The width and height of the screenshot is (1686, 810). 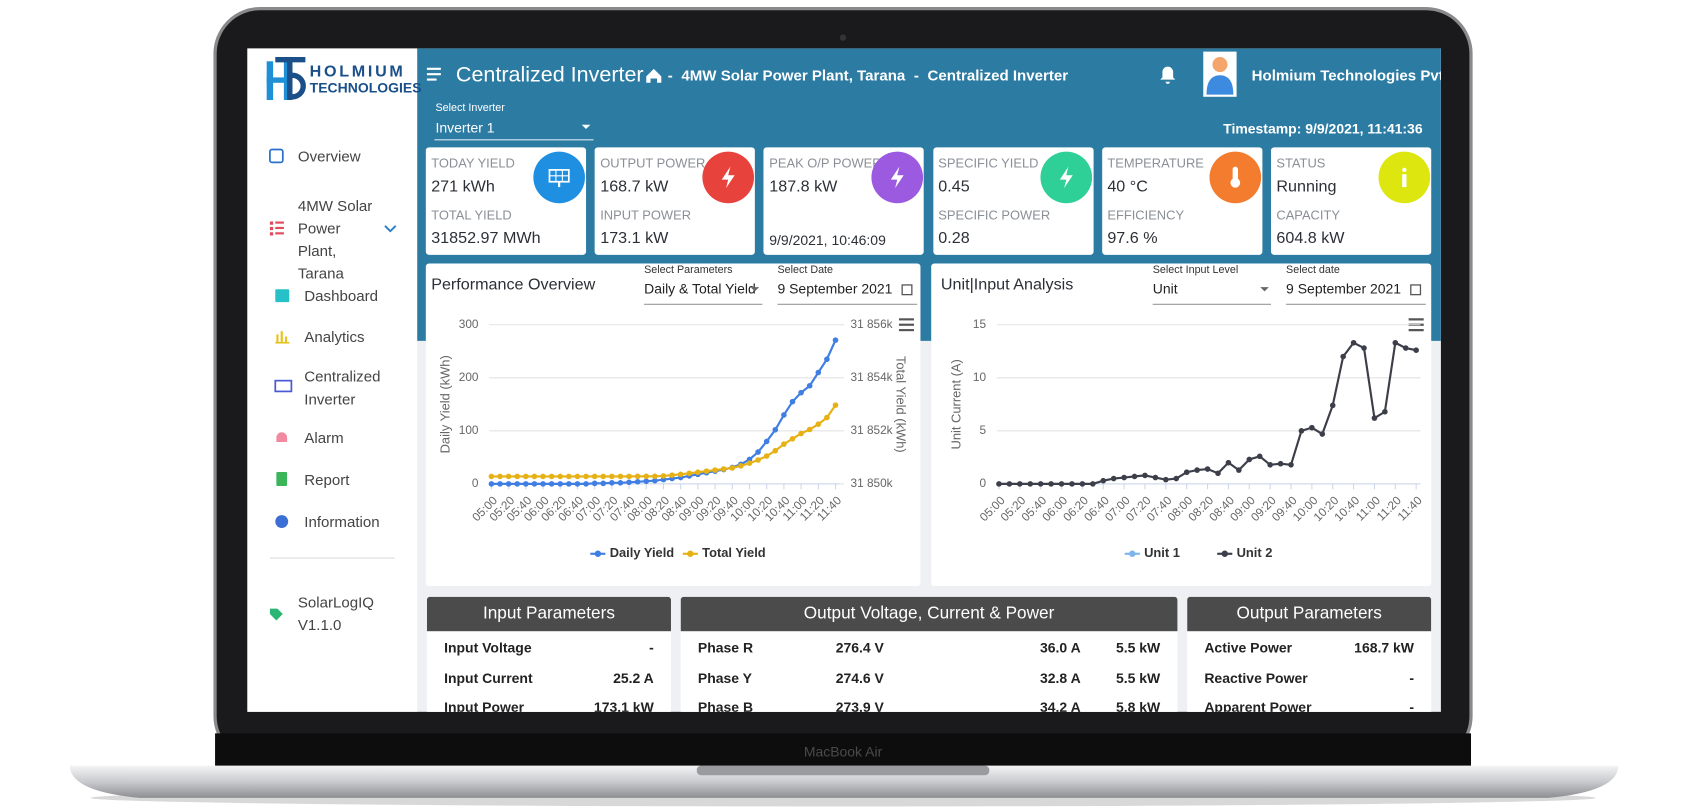 What do you see at coordinates (633, 677) in the screenshot?
I see `table-cell: 25.2 A` at bounding box center [633, 677].